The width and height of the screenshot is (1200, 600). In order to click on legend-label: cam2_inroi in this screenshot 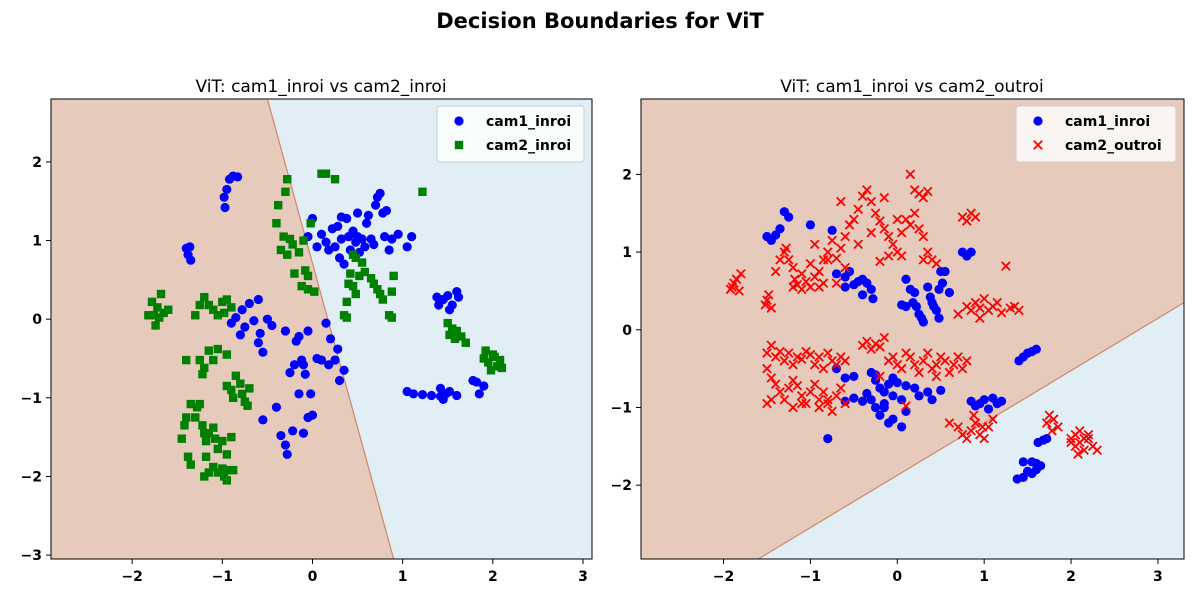, I will do `click(528, 146)`.